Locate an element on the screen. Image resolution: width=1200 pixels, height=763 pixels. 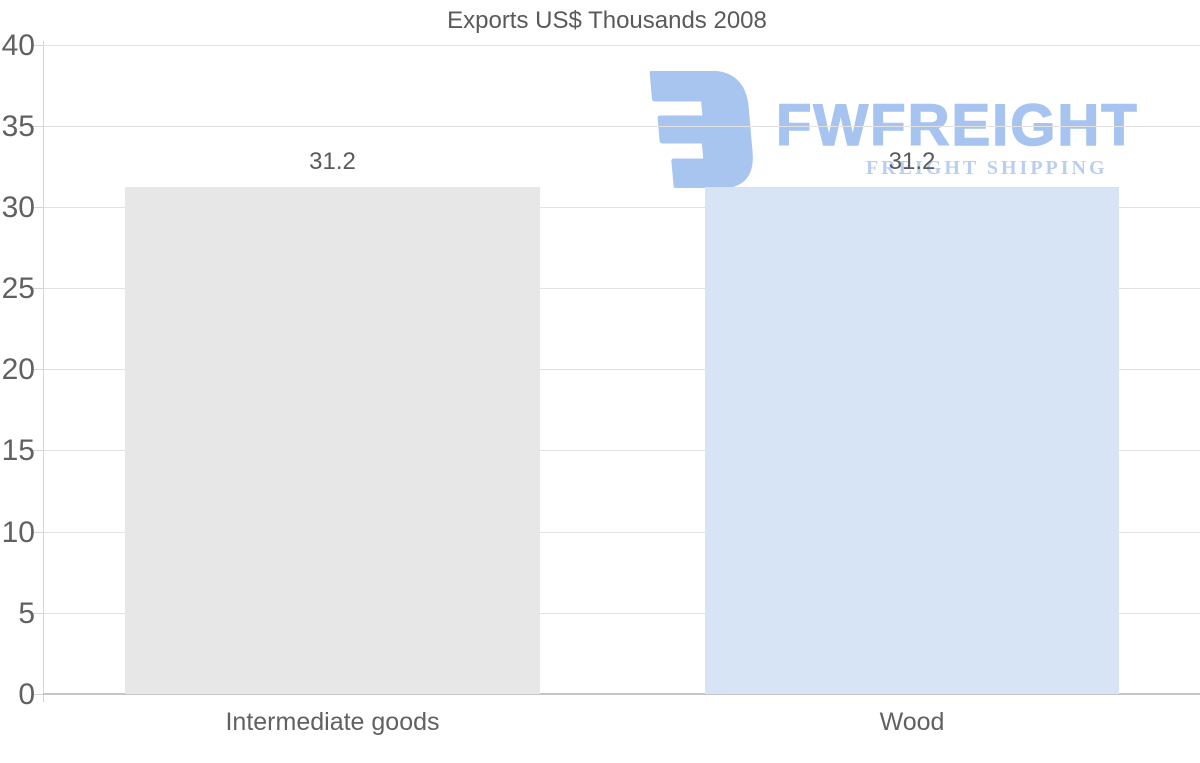
x-axis-category-label: Wood is located at coordinates (912, 722).